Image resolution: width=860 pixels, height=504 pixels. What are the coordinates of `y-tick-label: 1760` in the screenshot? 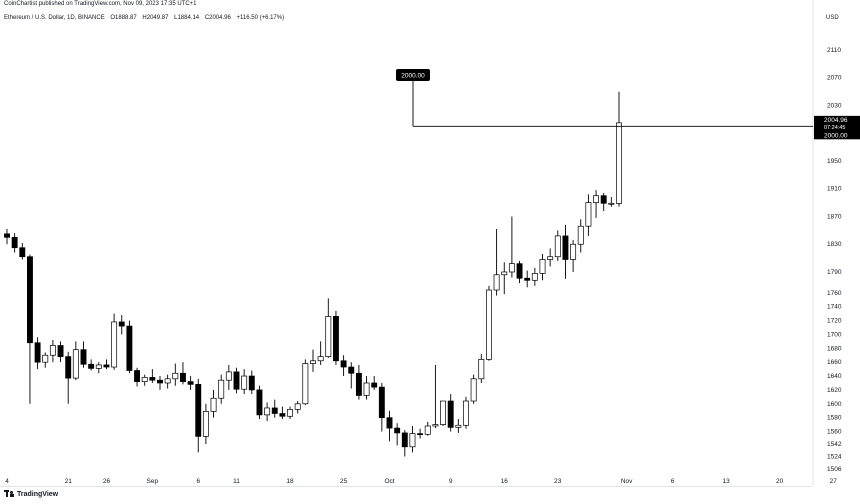 It's located at (834, 293).